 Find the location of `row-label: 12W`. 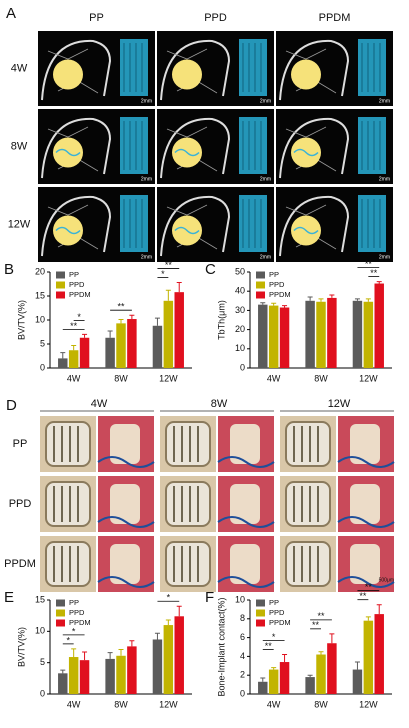

row-label: 12W is located at coordinates (19, 224).